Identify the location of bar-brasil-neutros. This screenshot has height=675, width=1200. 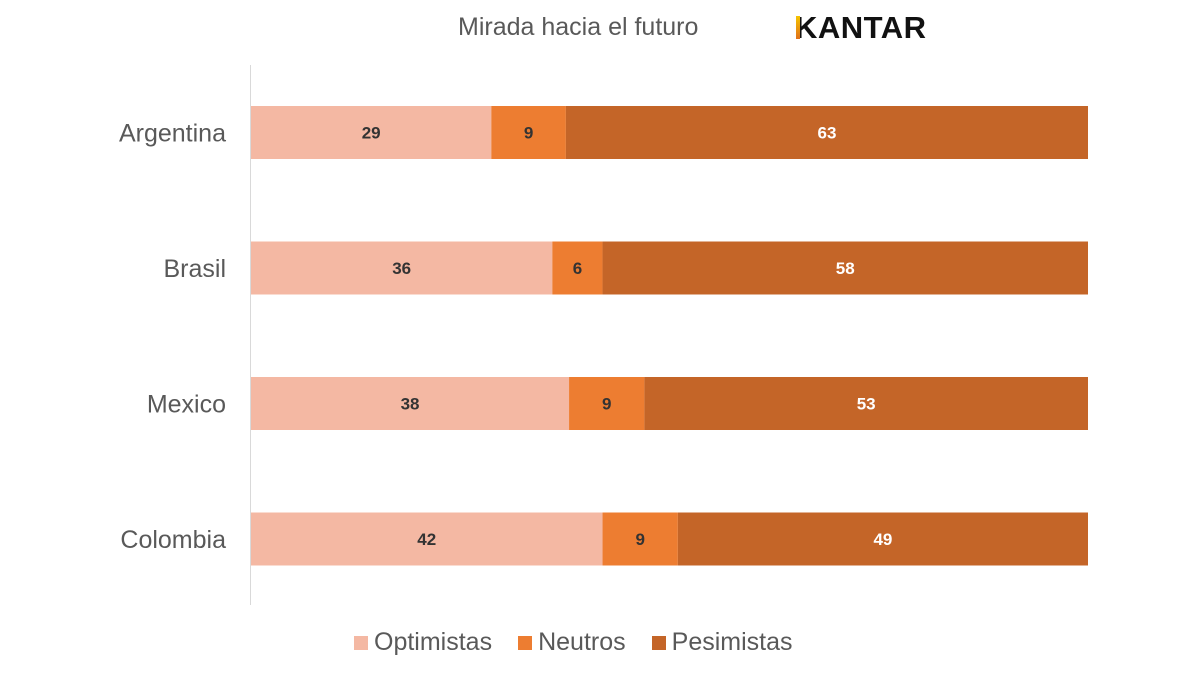
(577, 268).